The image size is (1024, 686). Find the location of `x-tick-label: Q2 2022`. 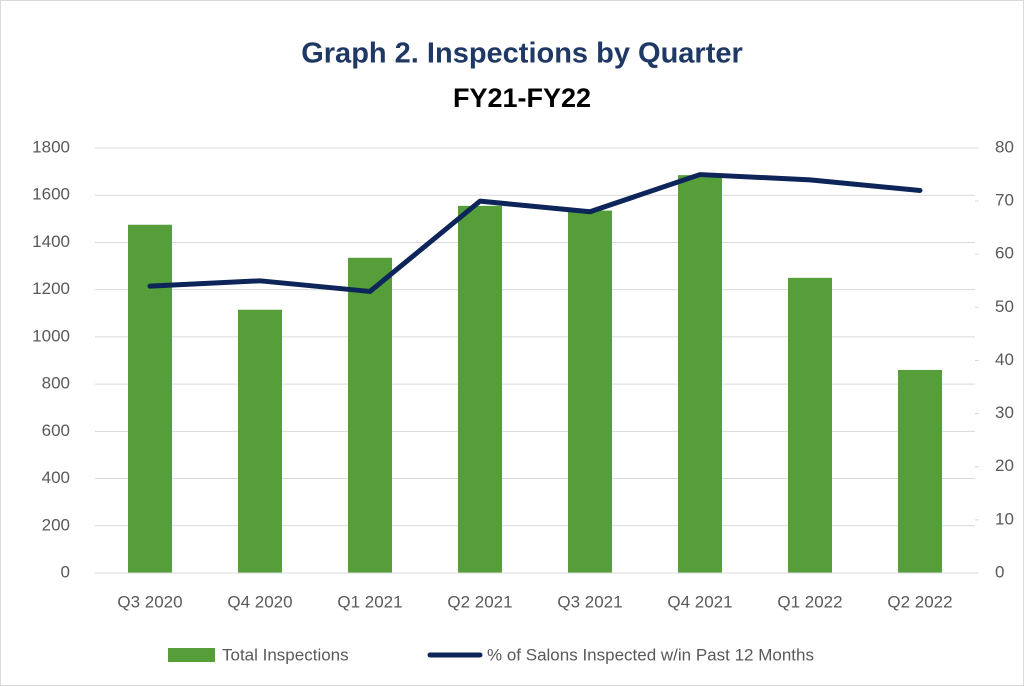

x-tick-label: Q2 2022 is located at coordinates (919, 601).